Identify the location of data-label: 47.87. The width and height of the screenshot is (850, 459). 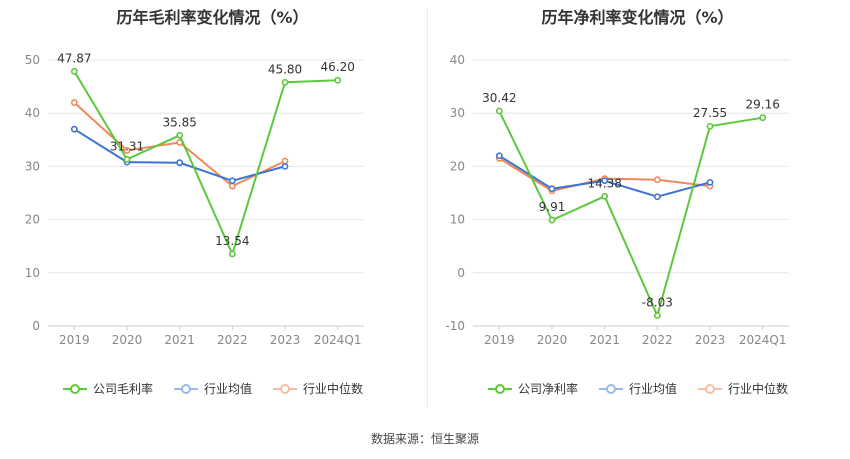
(74, 58).